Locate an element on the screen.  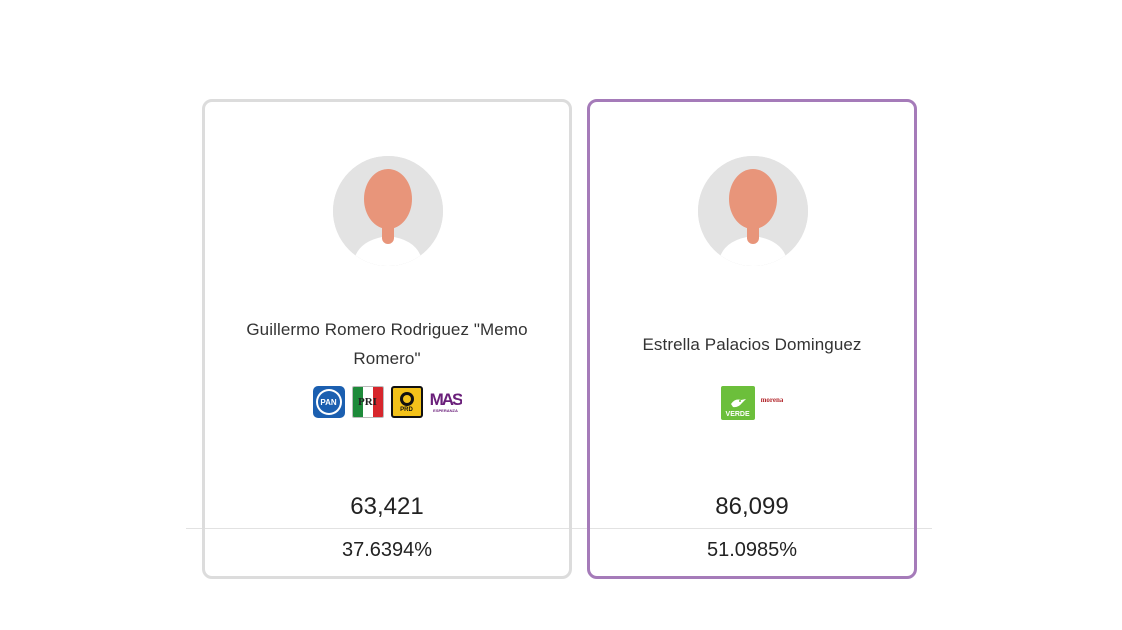
prd-logo-icon: PRD is located at coordinates (406, 402).